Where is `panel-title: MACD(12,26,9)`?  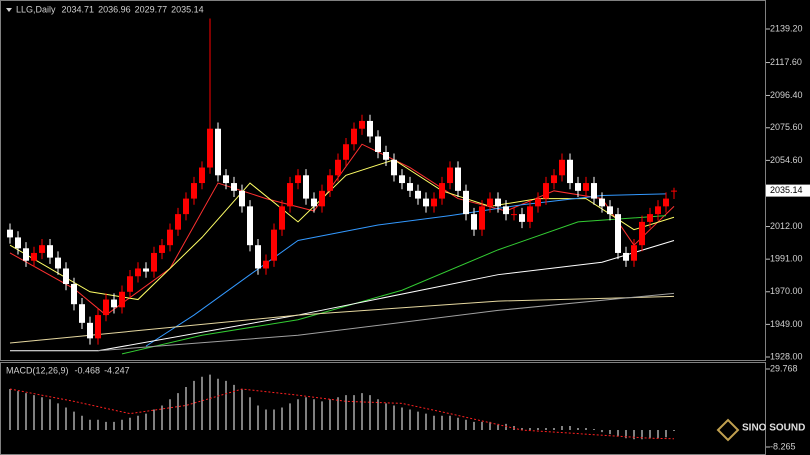 panel-title: MACD(12,26,9) is located at coordinates (37, 370).